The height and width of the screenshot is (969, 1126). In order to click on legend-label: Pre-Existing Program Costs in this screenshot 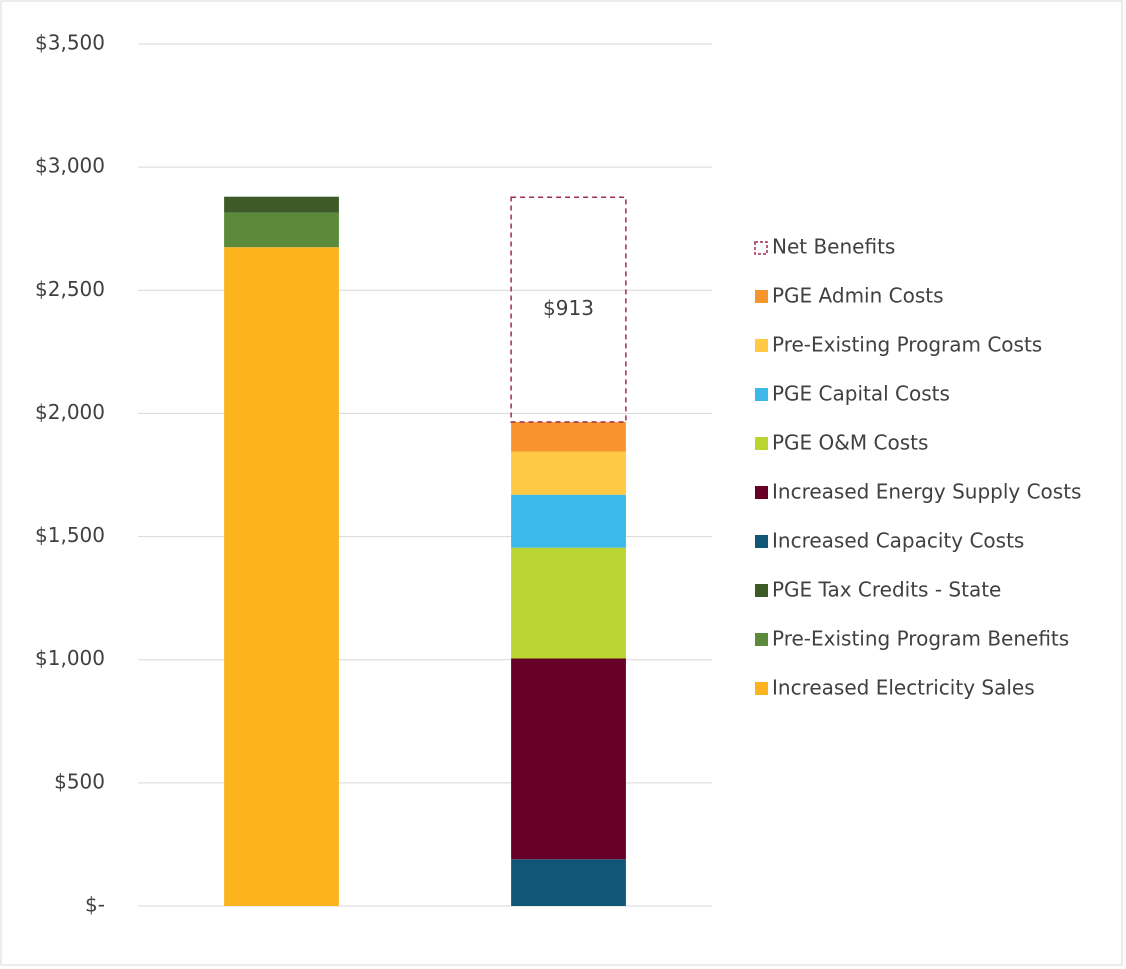, I will do `click(907, 345)`.